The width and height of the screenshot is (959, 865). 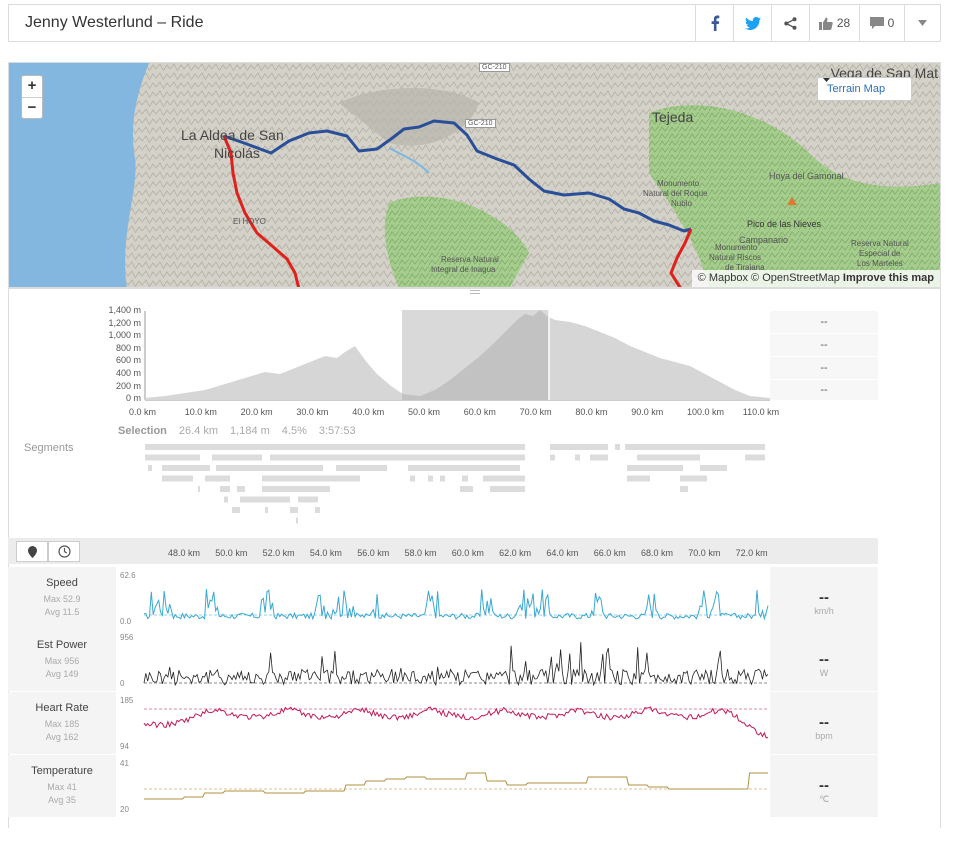 What do you see at coordinates (922, 23) in the screenshot?
I see `more-actions-button` at bounding box center [922, 23].